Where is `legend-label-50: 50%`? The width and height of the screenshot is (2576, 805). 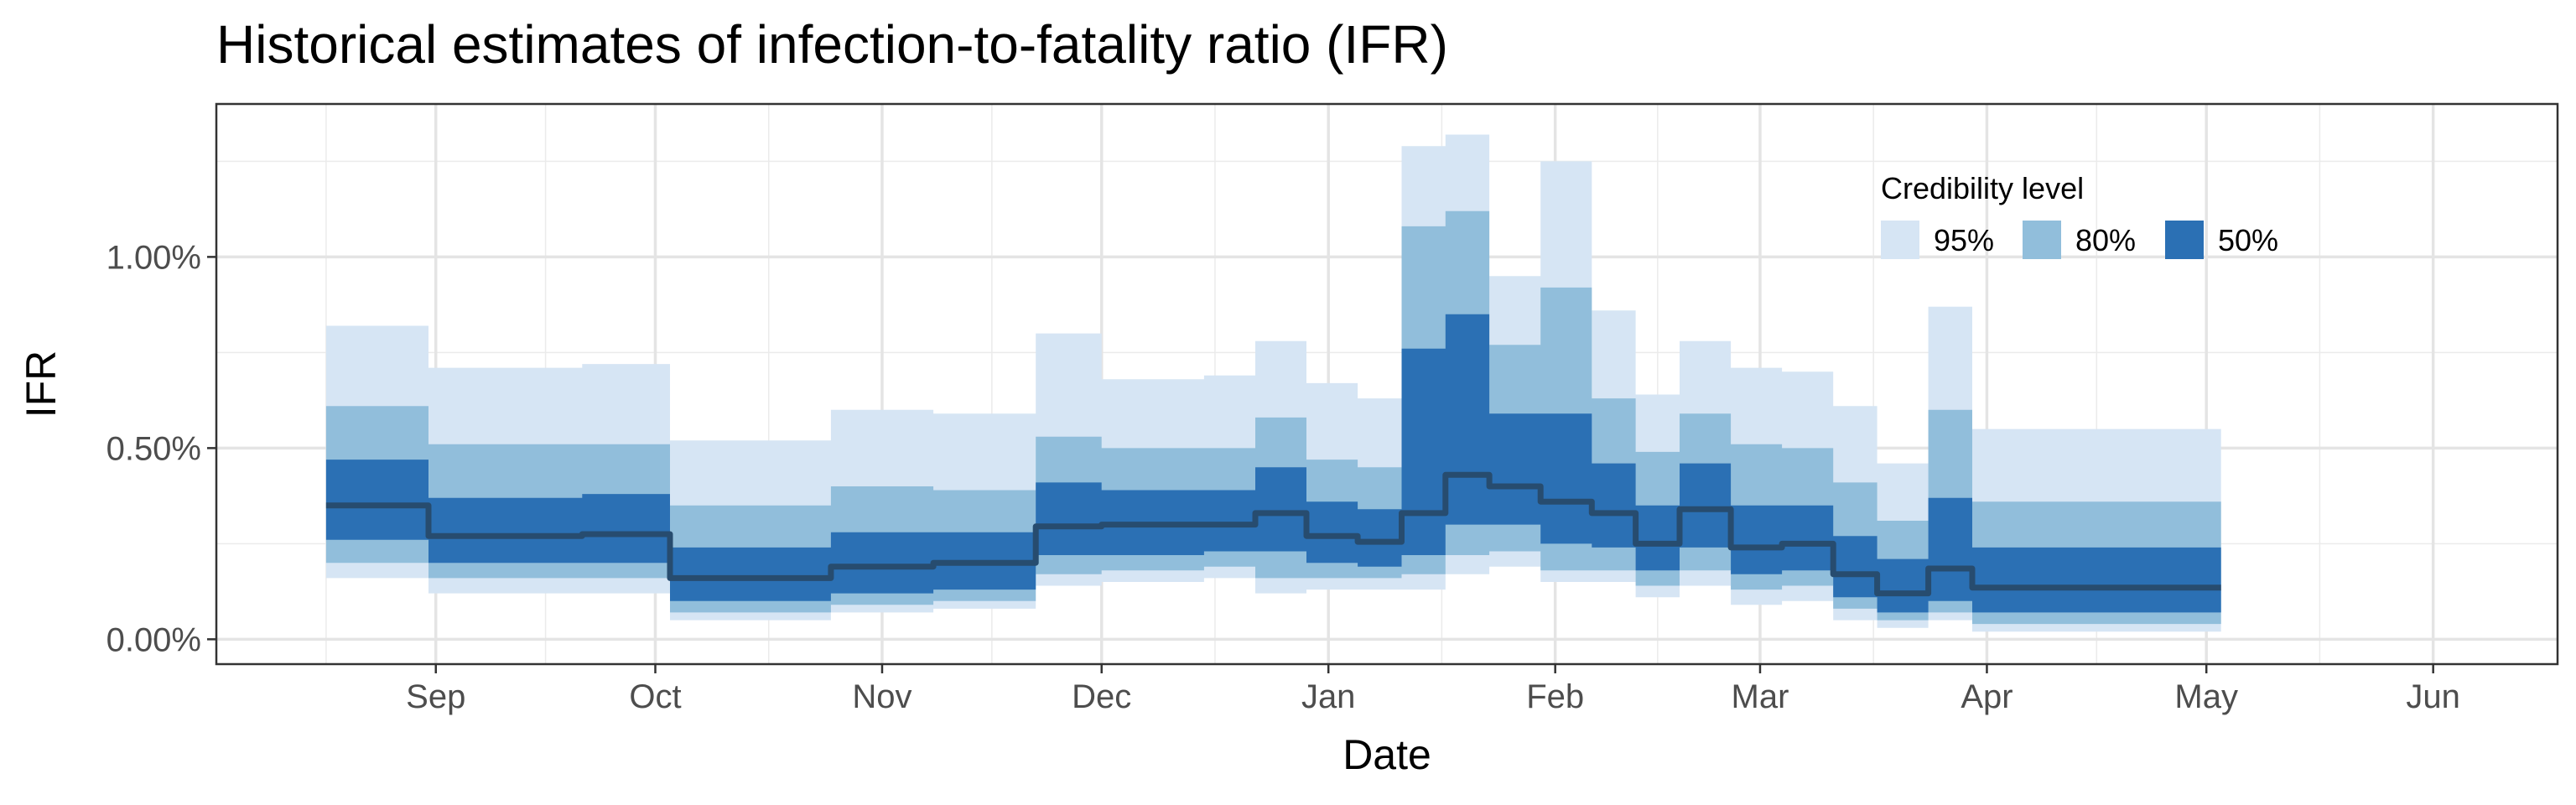
legend-label-50: 50% is located at coordinates (2248, 240).